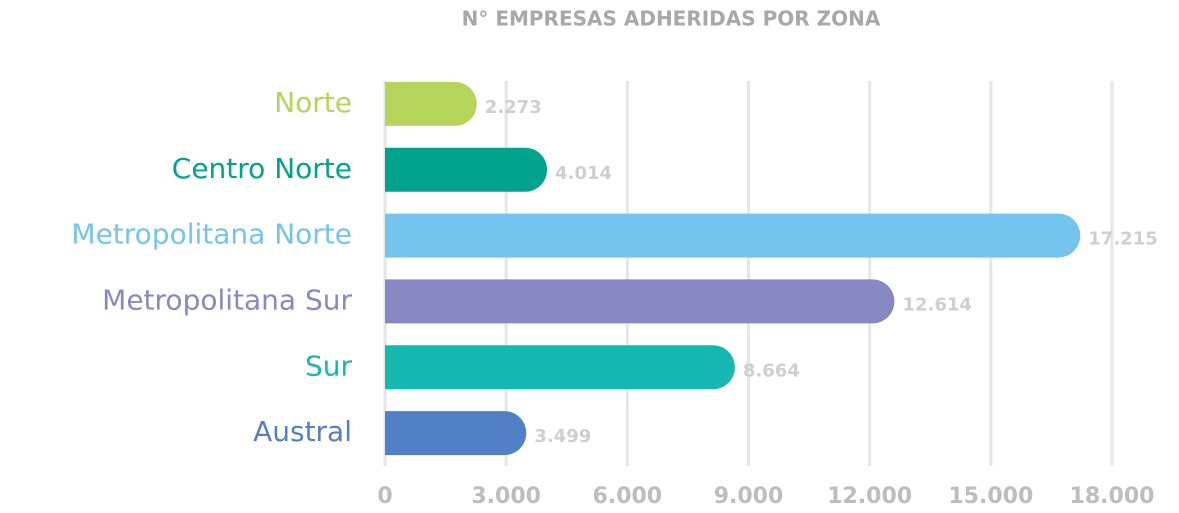 The height and width of the screenshot is (513, 1179). I want to click on x-tick-label: 3.000, so click(506, 496).